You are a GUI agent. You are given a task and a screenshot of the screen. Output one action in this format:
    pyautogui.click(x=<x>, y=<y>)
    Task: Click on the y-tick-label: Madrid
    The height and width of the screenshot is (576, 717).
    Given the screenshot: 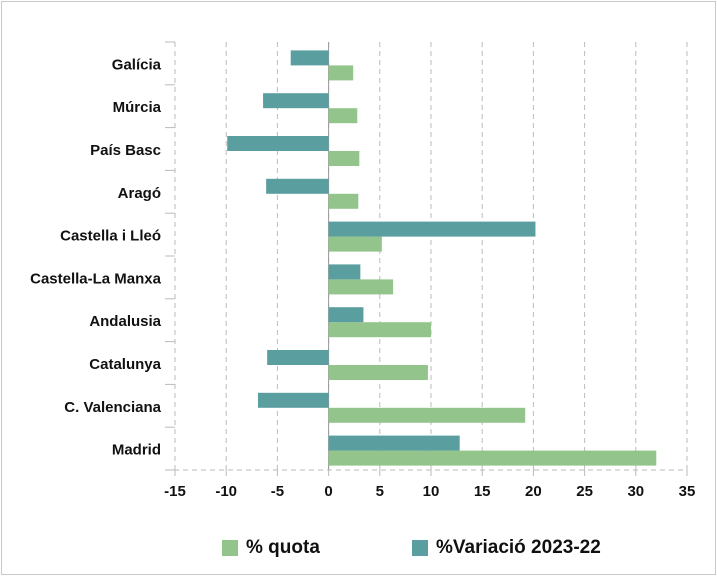 What is the action you would take?
    pyautogui.click(x=136, y=450)
    